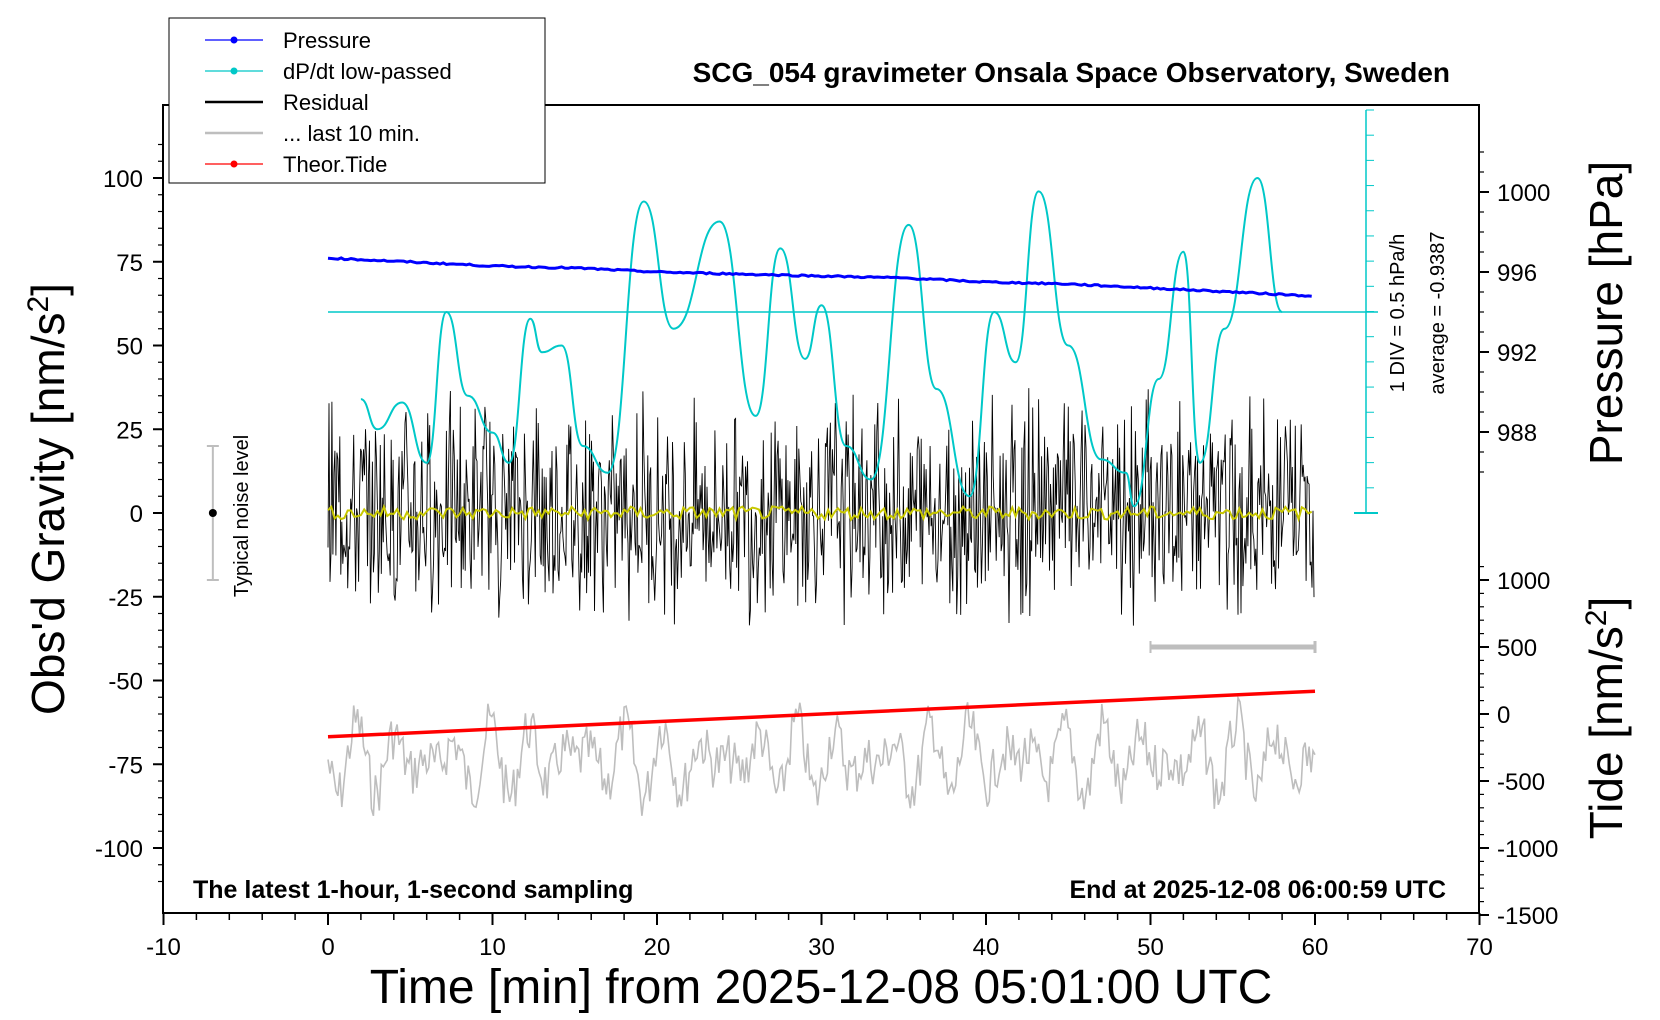 The height and width of the screenshot is (1020, 1660). I want to click on footer-left: The latest 1-hour, 1-second sampling, so click(413, 890).